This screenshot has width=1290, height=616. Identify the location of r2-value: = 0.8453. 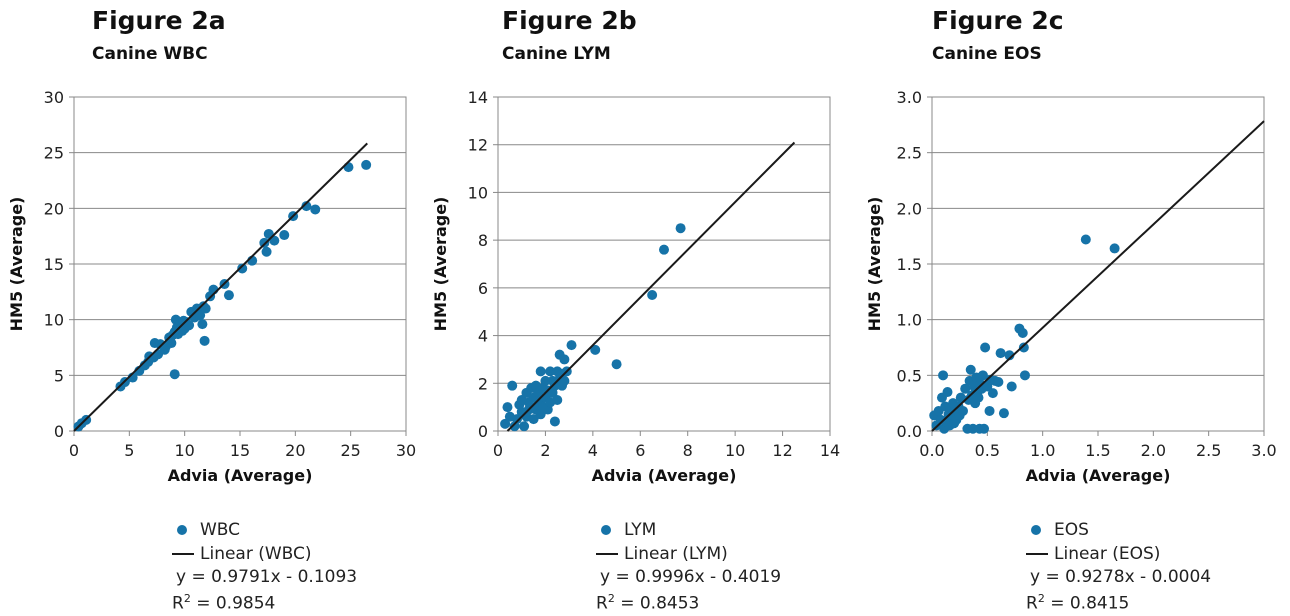
(657, 603).